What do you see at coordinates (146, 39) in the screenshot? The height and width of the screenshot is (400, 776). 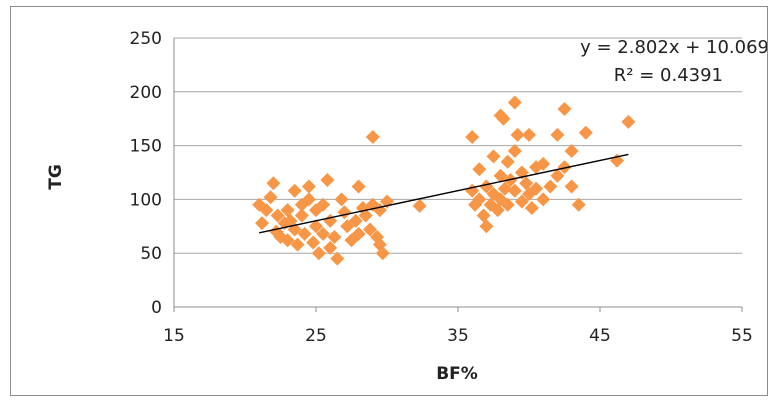 I see `y-tick-label: 250` at bounding box center [146, 39].